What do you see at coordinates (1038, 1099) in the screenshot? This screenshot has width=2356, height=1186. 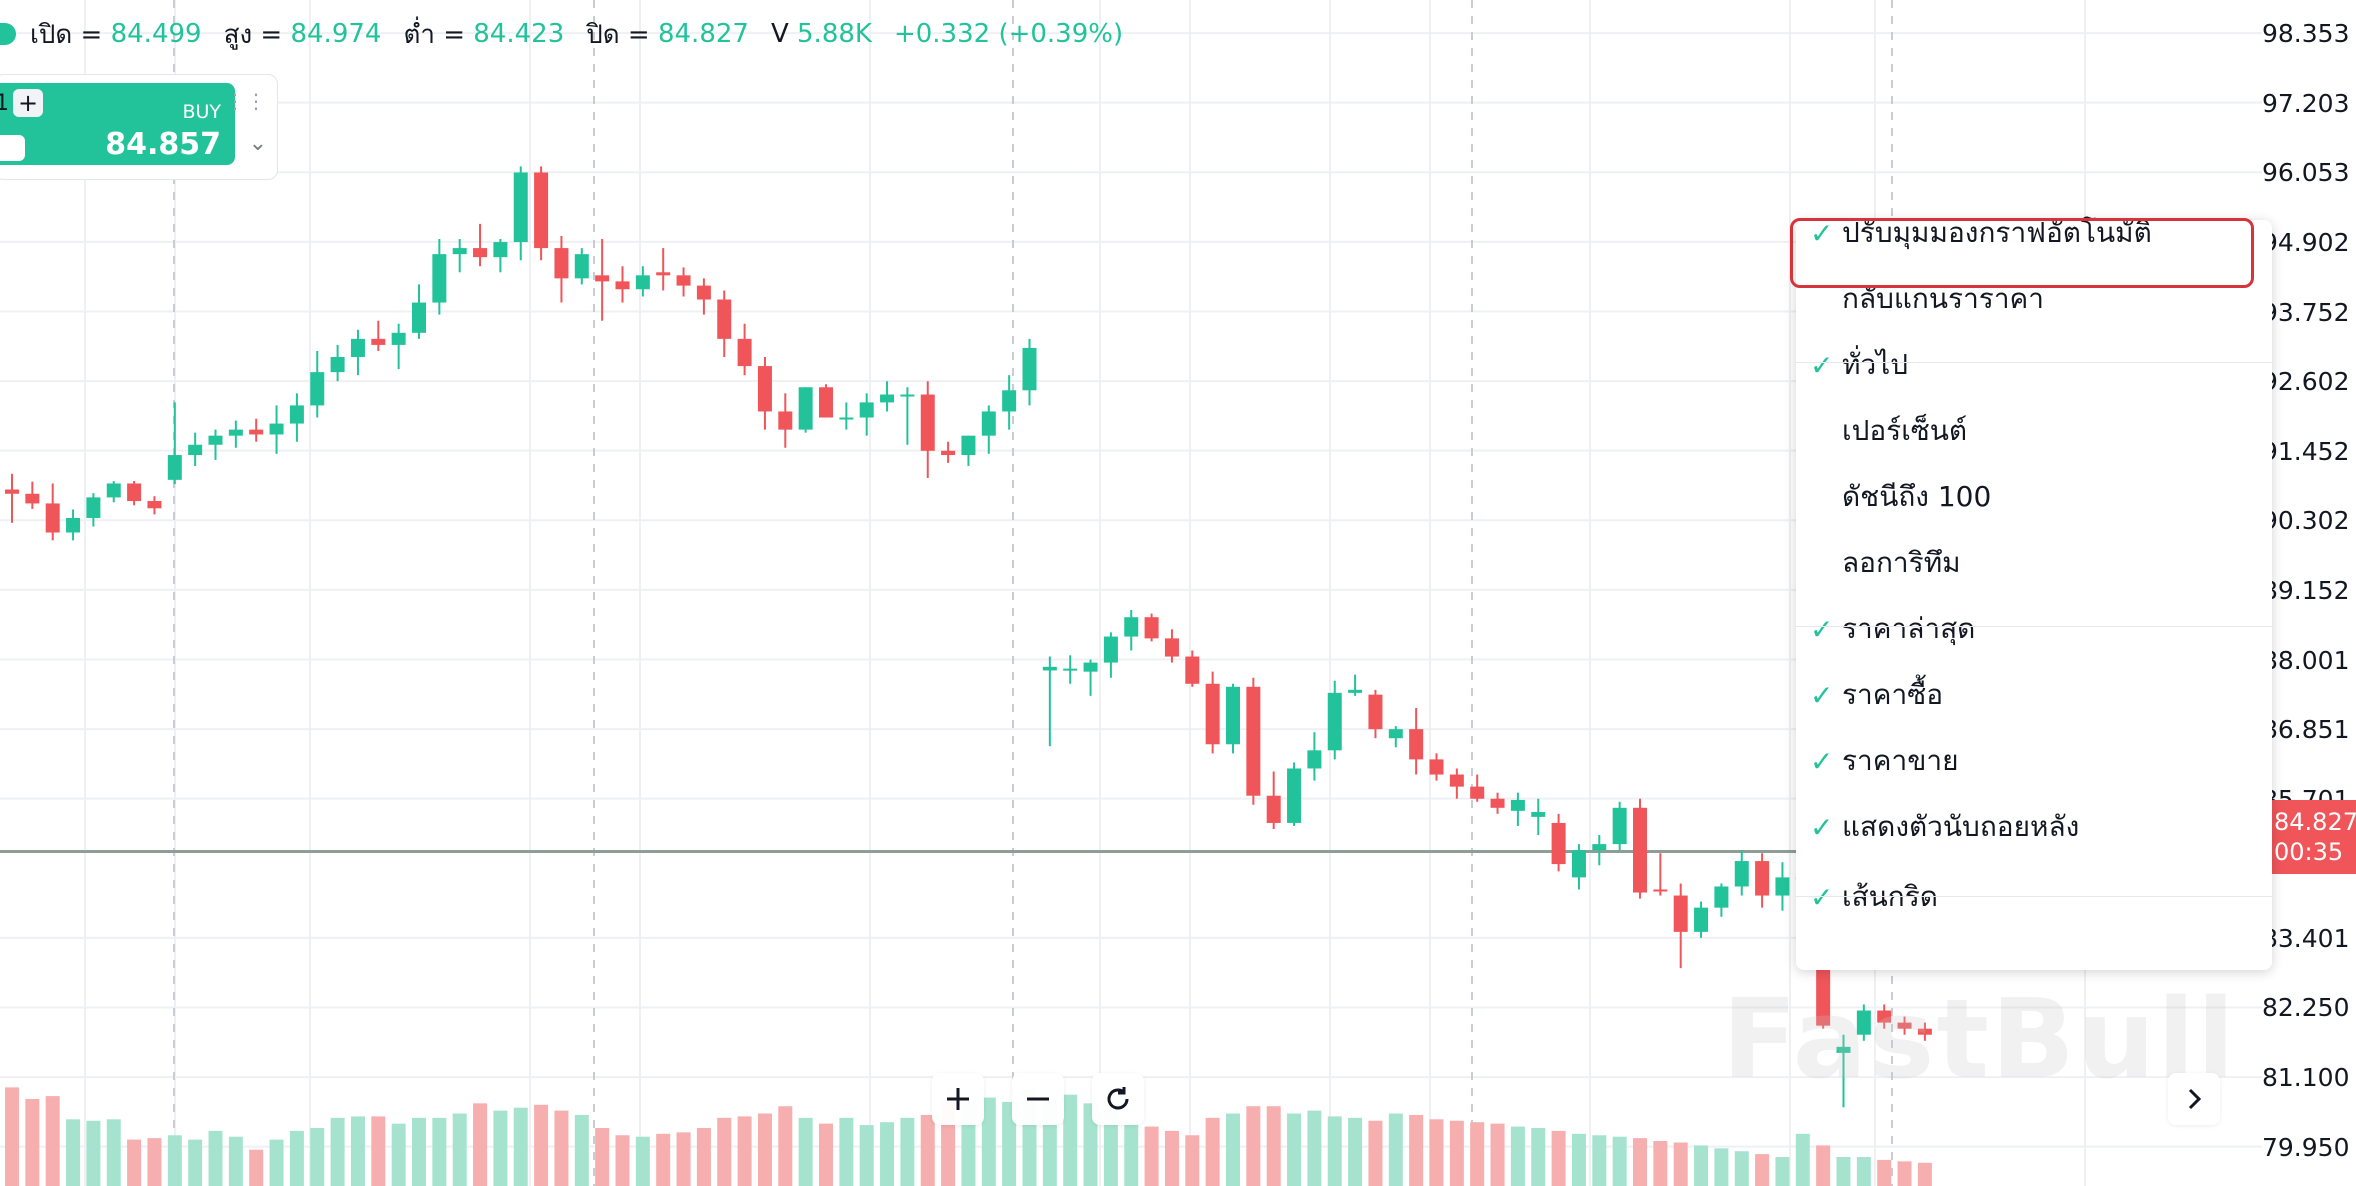 I see `zoom-out-button` at bounding box center [1038, 1099].